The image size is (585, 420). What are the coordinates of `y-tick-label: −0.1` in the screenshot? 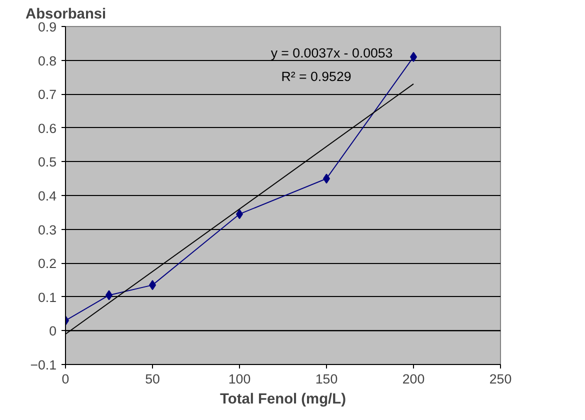 It's located at (43, 365).